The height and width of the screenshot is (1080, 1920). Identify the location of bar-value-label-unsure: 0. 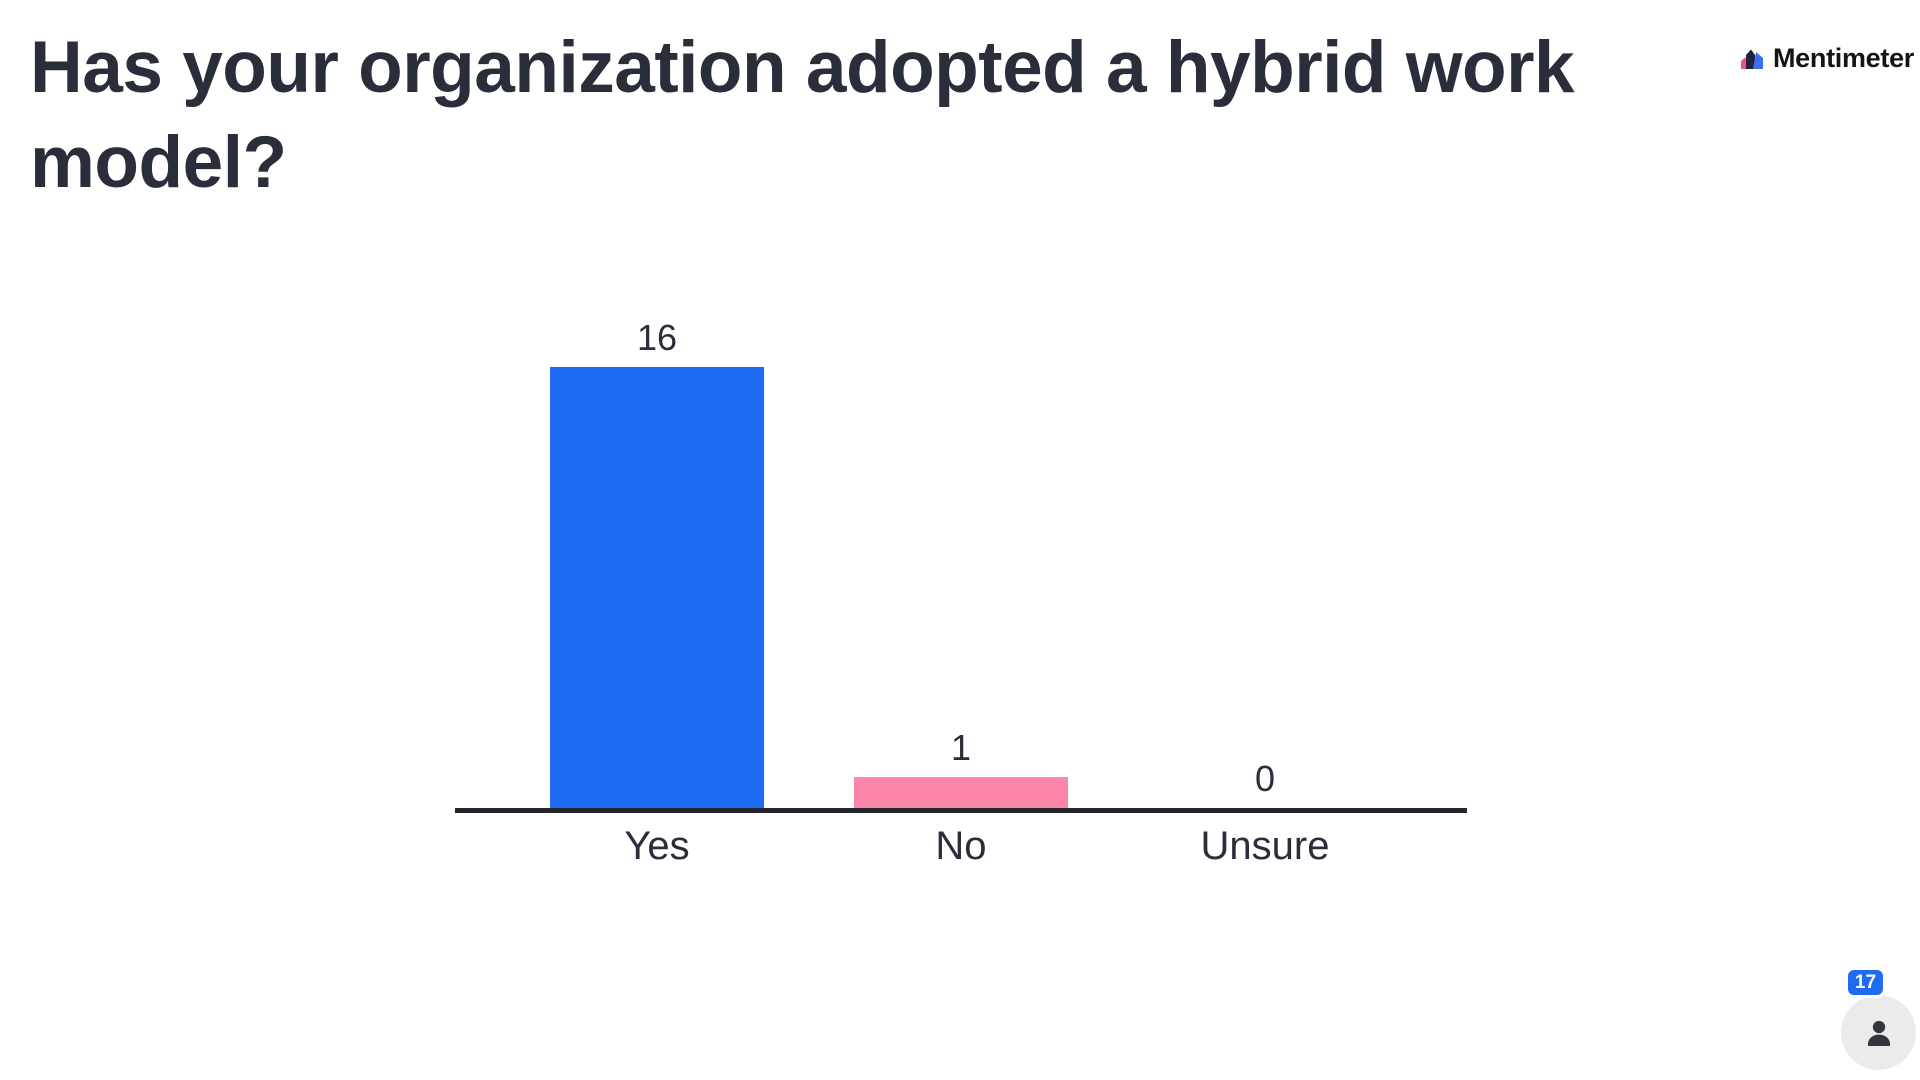
(1265, 778).